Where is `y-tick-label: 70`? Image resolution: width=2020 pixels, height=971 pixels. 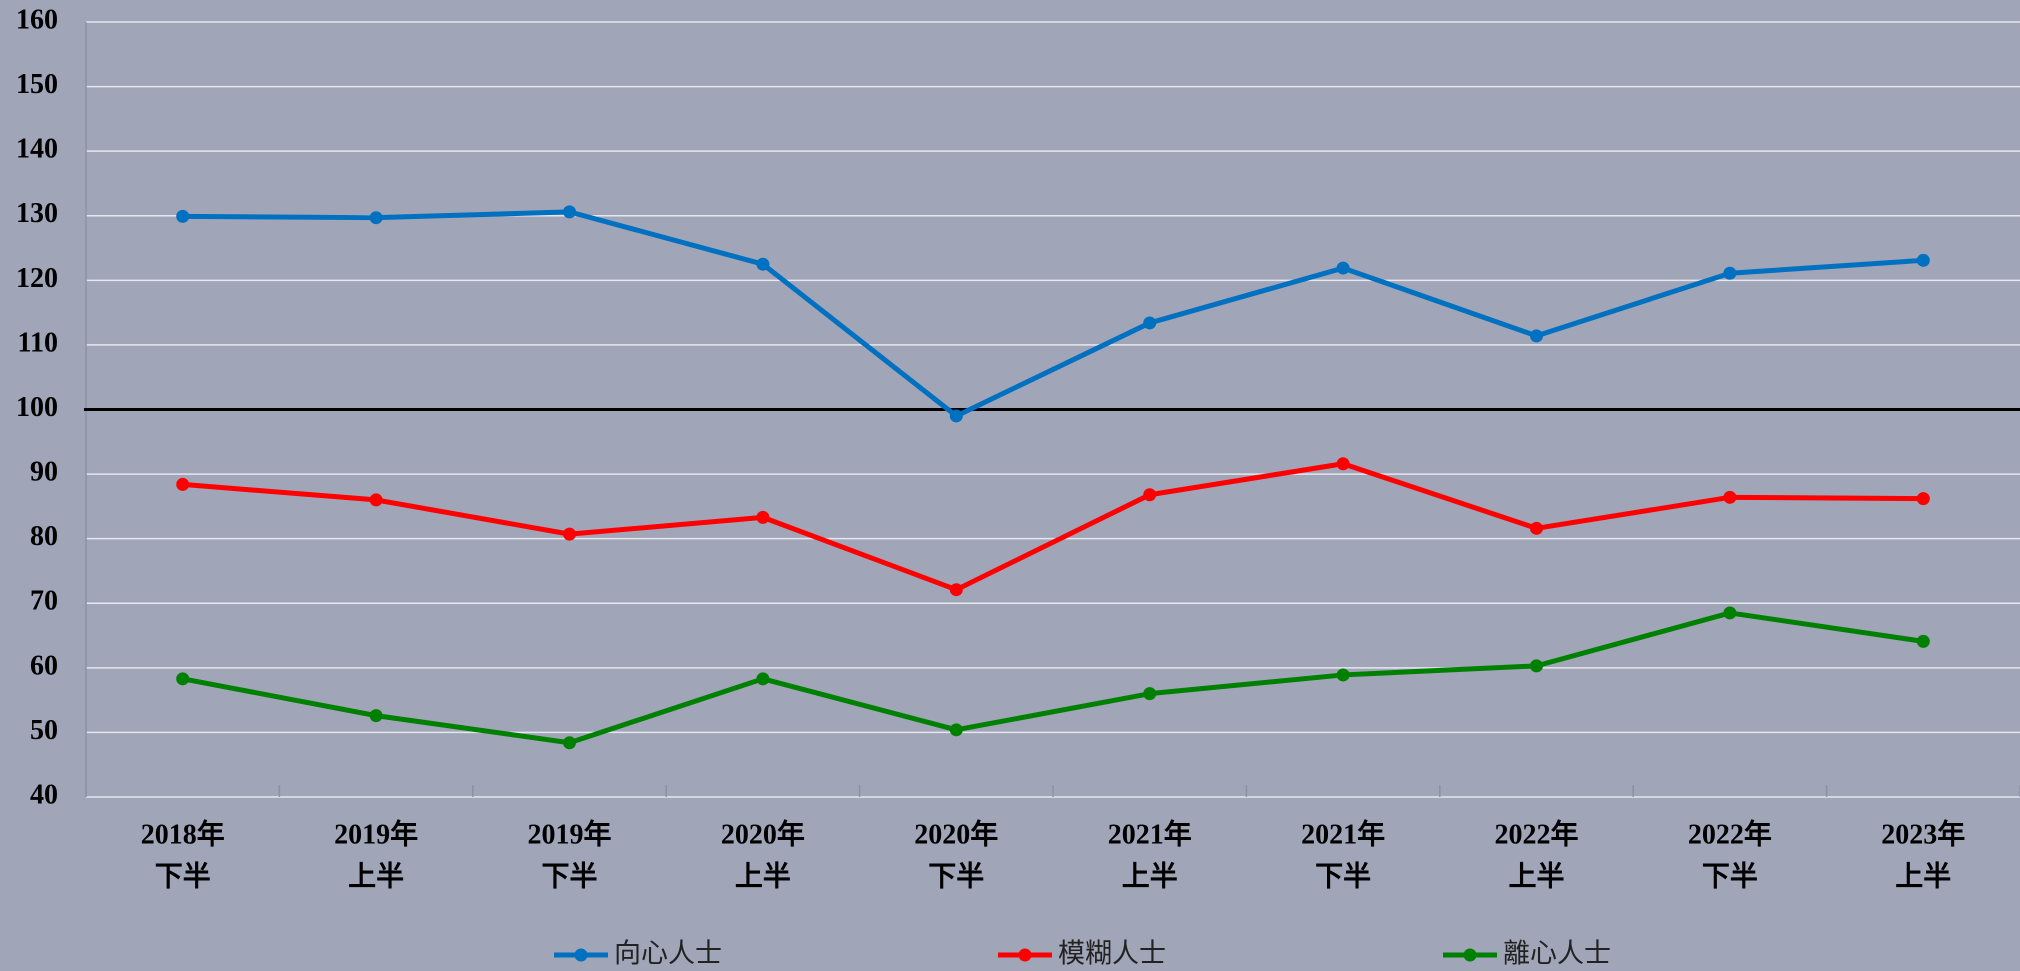 y-tick-label: 70 is located at coordinates (44, 601).